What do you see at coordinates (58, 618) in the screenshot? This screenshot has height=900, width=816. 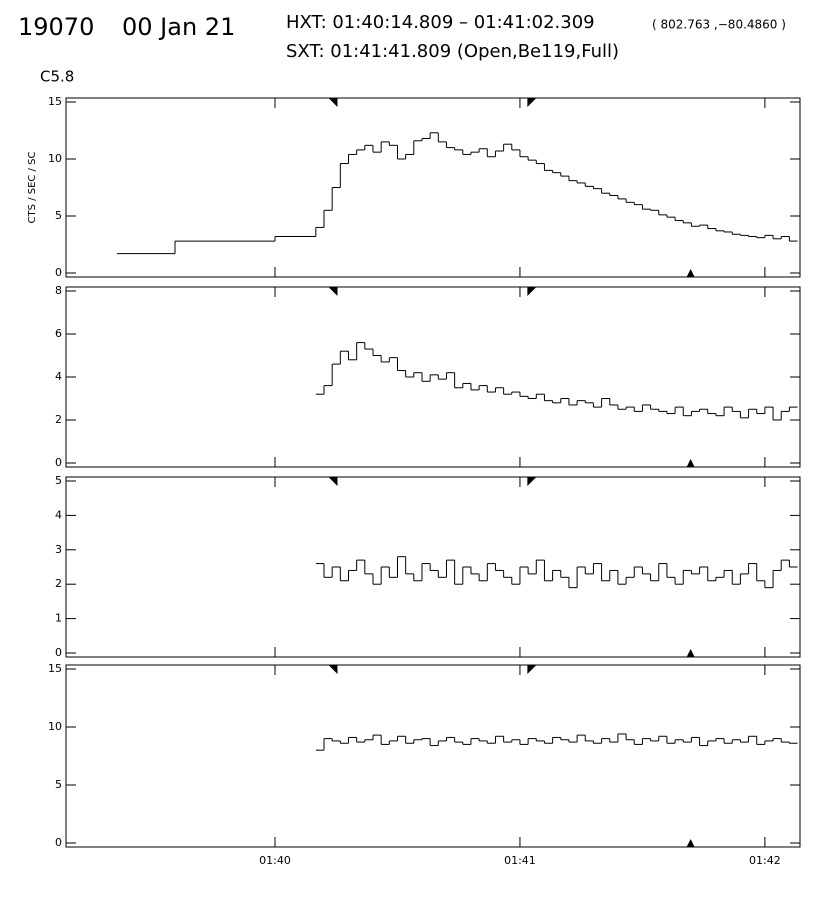 I see `y-tick-label: 1` at bounding box center [58, 618].